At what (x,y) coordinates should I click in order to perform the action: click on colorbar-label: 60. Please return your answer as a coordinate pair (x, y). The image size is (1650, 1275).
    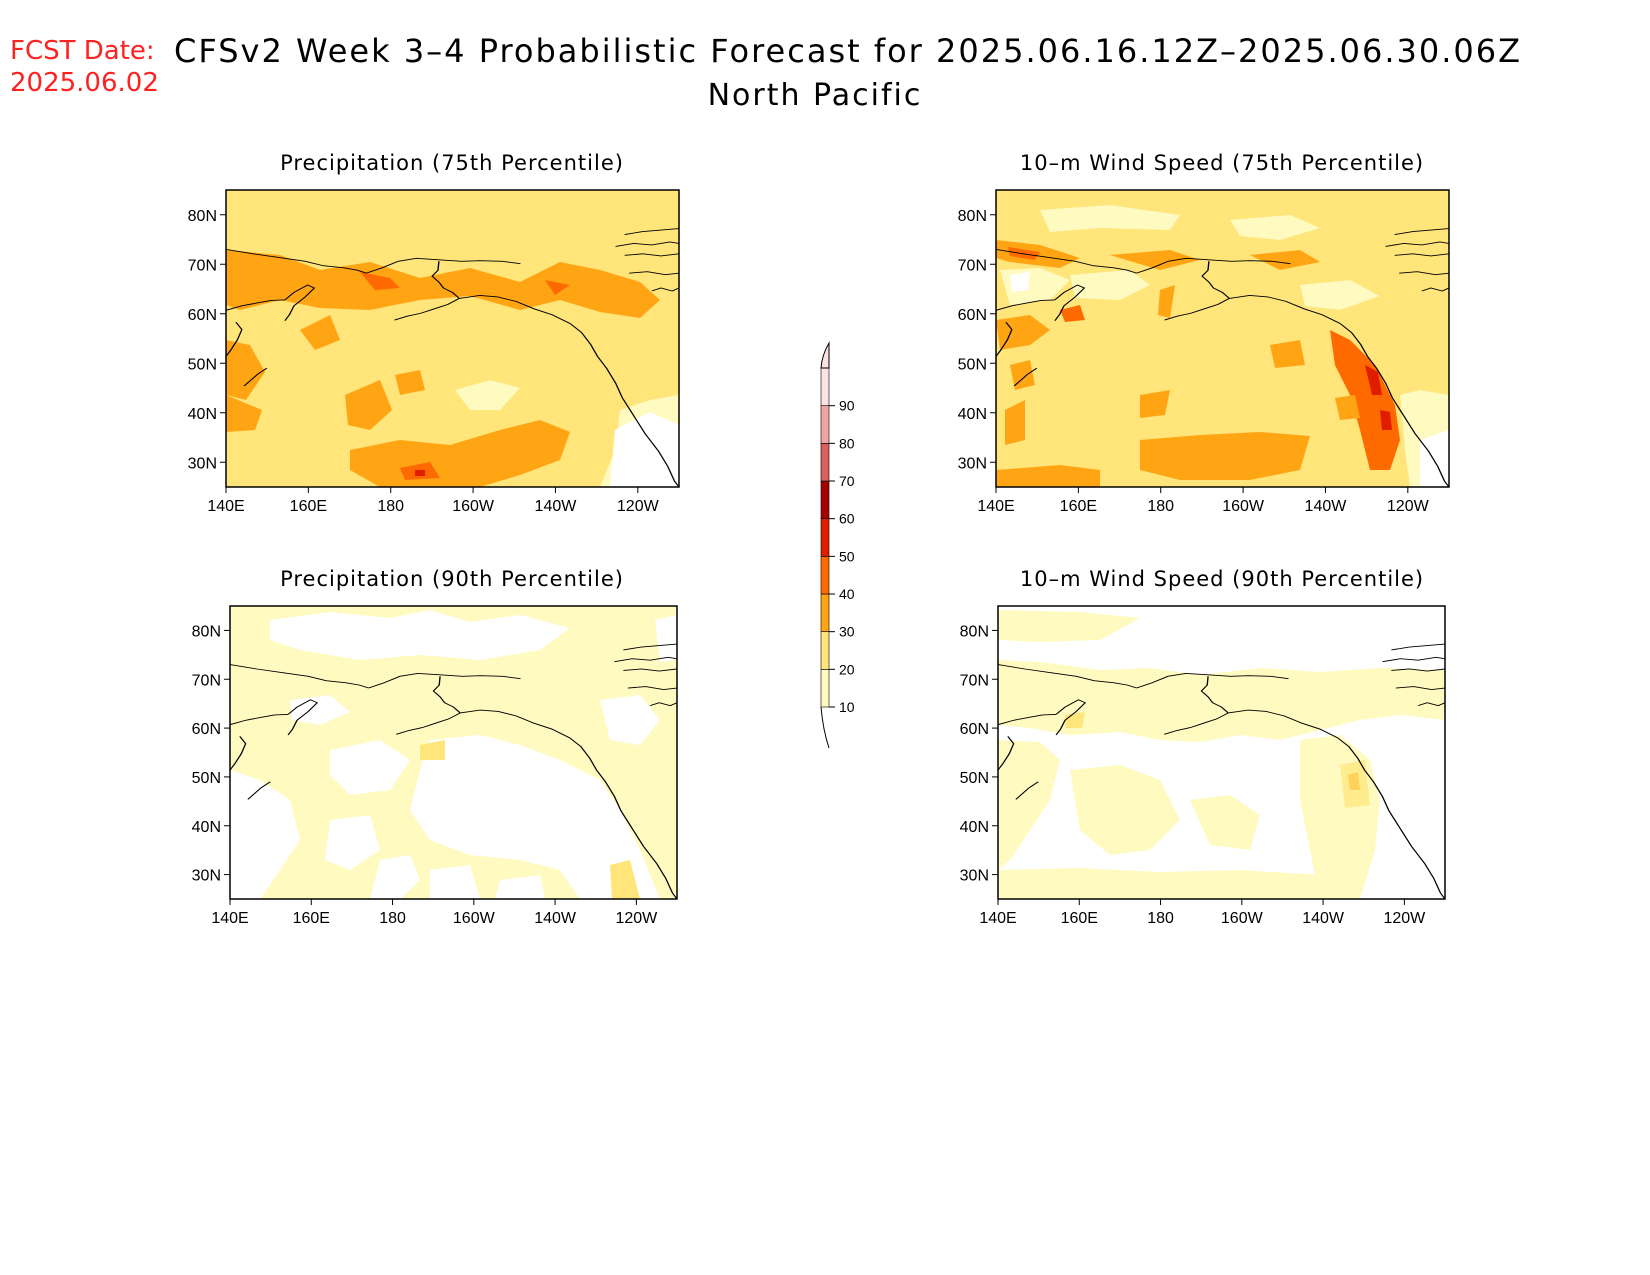
    Looking at the image, I should click on (847, 519).